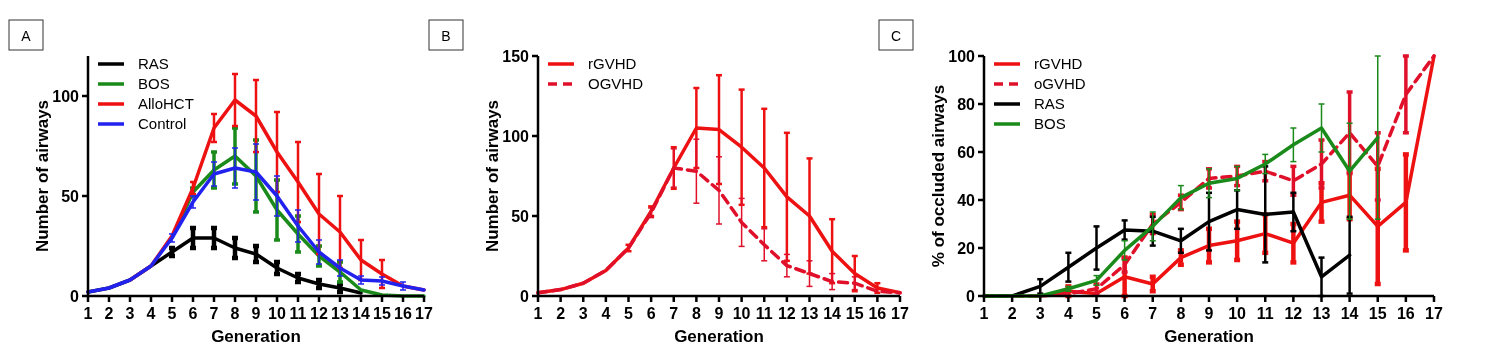 The height and width of the screenshot is (361, 1511). I want to click on legend-label: Control, so click(162, 124).